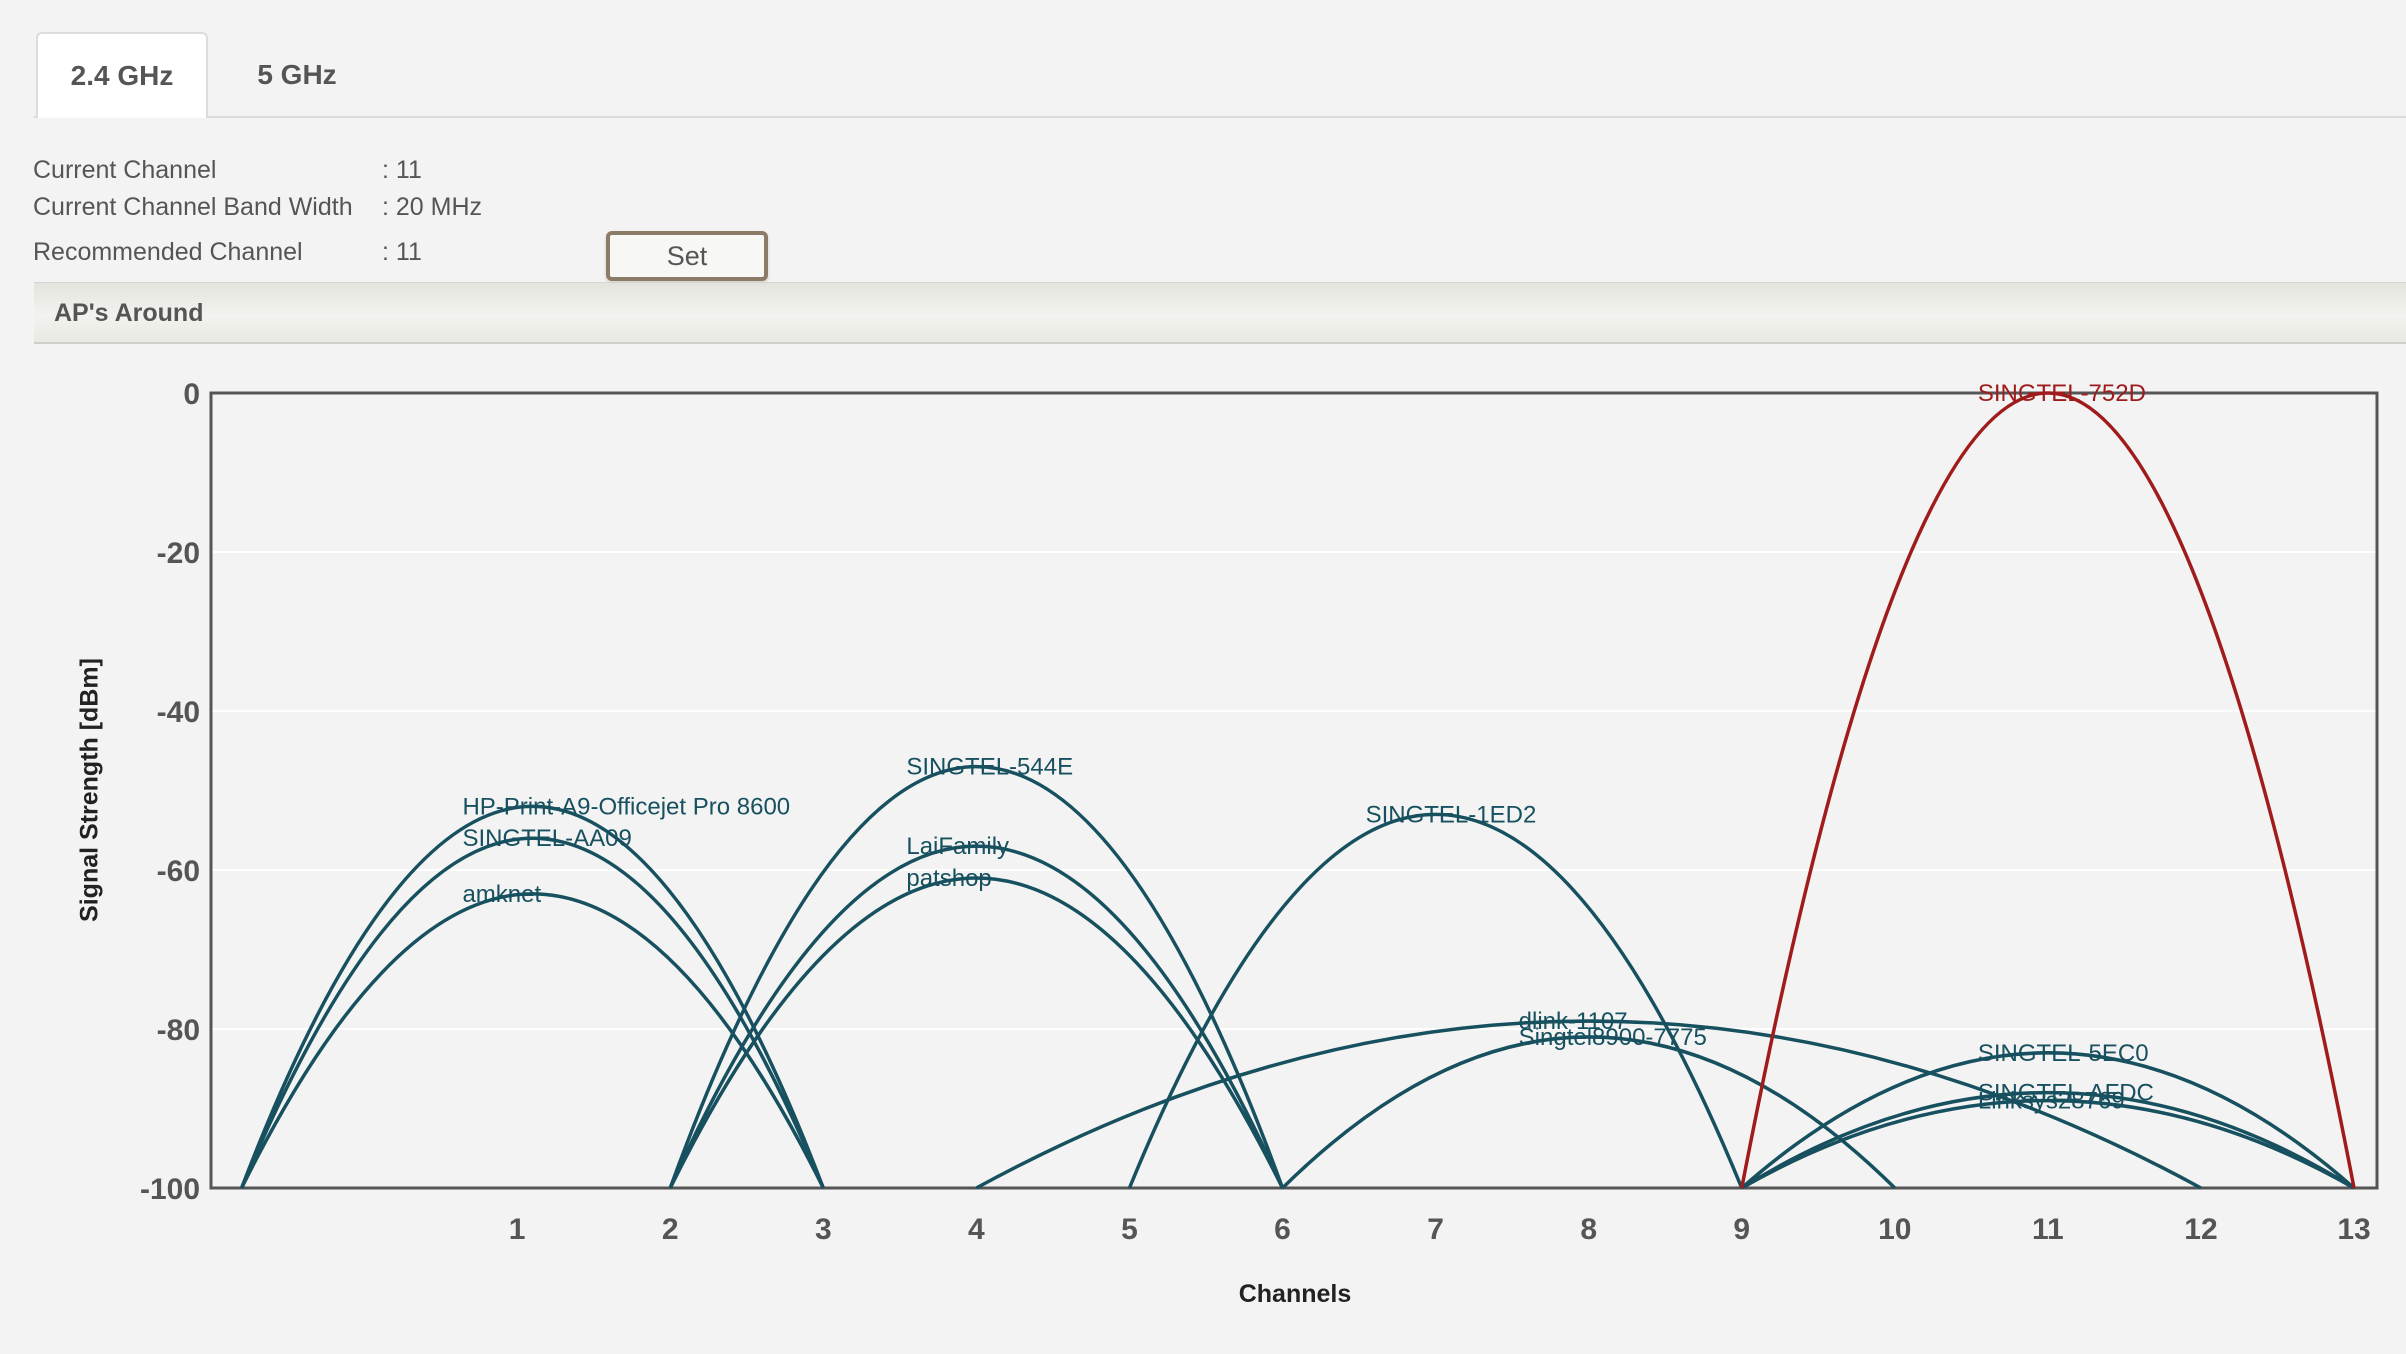 This screenshot has height=1354, width=2406. I want to click on x-tick-label: 7, so click(1435, 1229).